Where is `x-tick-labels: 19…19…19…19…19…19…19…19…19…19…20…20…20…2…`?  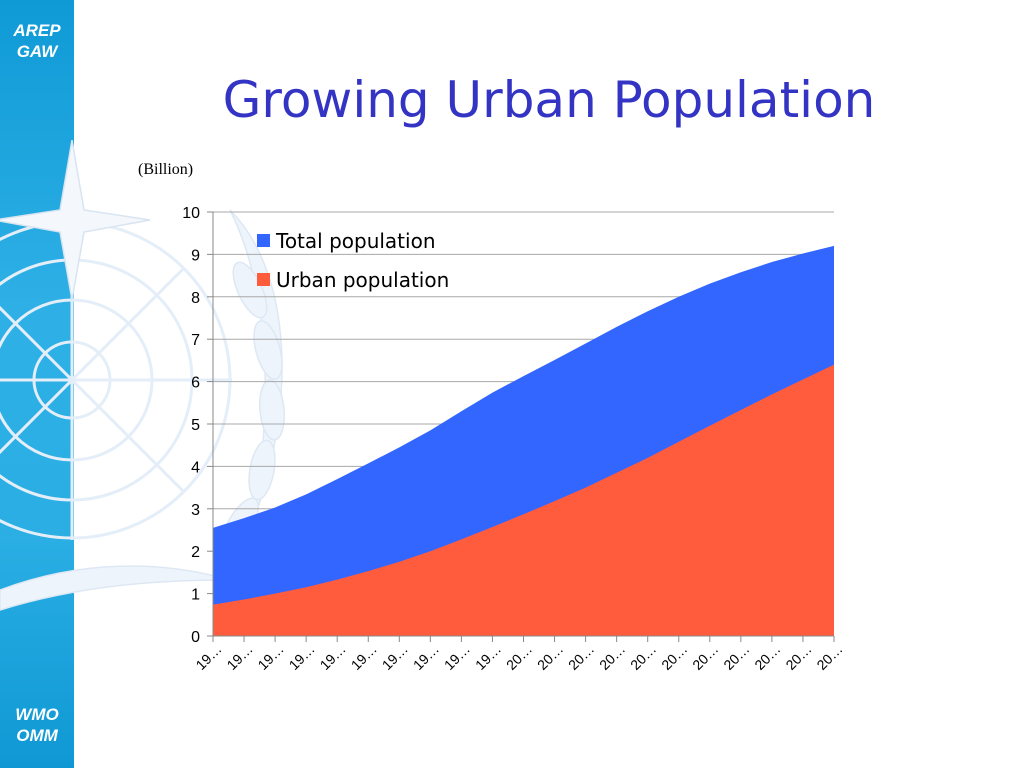
x-tick-labels: 19…19…19…19…19…19…19…19…19…19…20…20…20…2… is located at coordinates (519, 654).